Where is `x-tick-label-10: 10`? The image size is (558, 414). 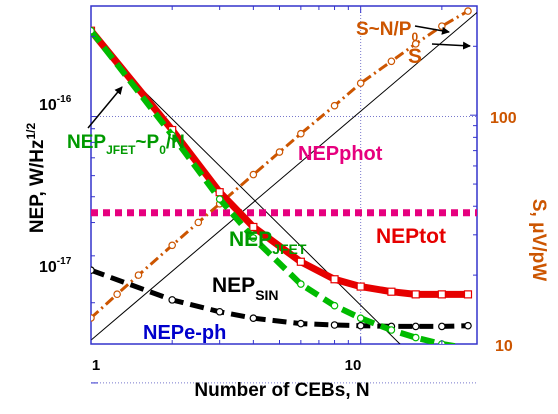 x-tick-label-10: 10 is located at coordinates (353, 365).